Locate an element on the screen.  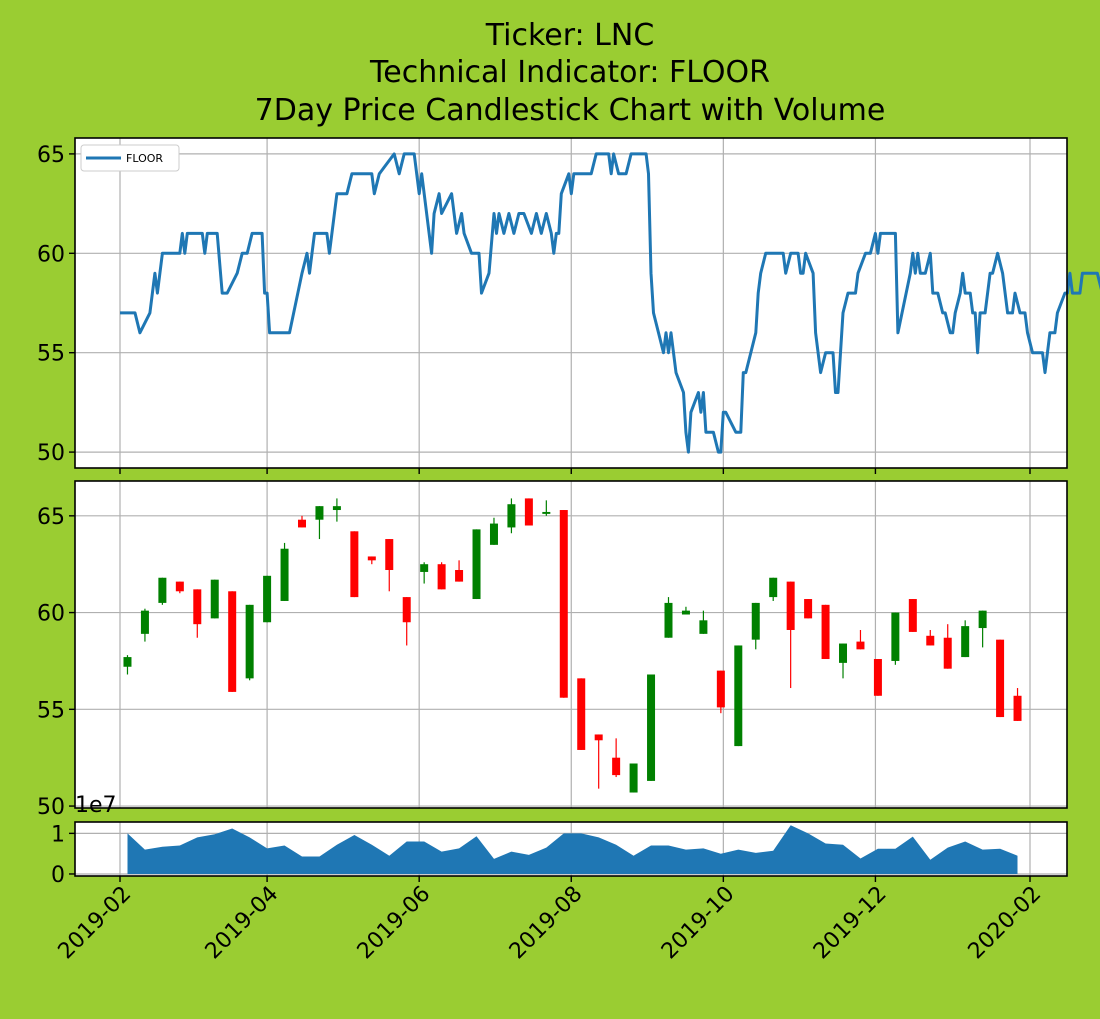
price-ytick-label-1: 55 is located at coordinates (51, 710).